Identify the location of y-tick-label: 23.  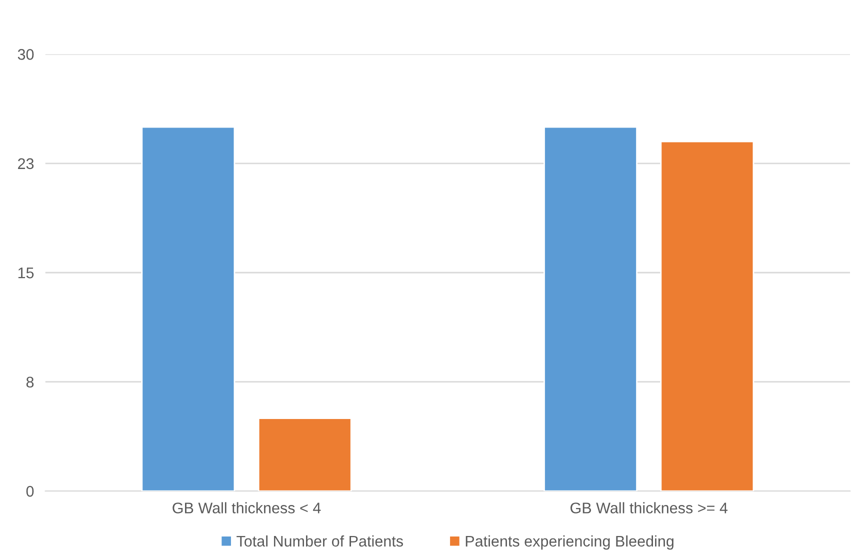
(26, 164).